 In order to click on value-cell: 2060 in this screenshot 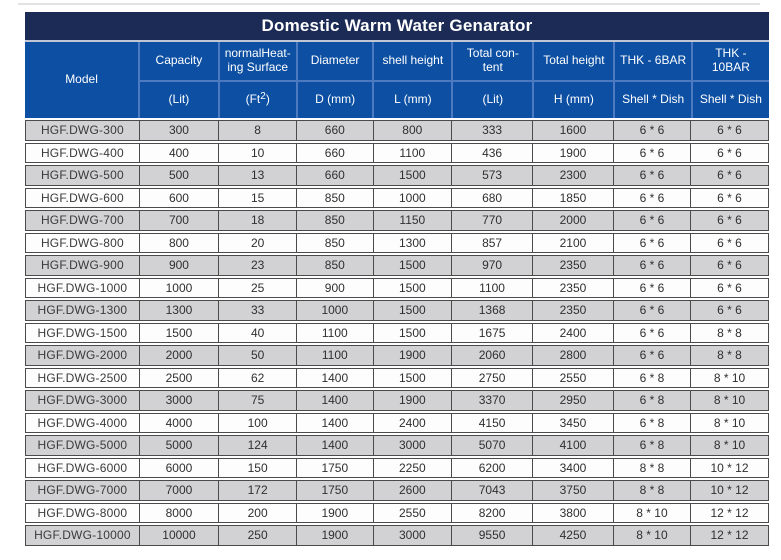, I will do `click(491, 355)`.